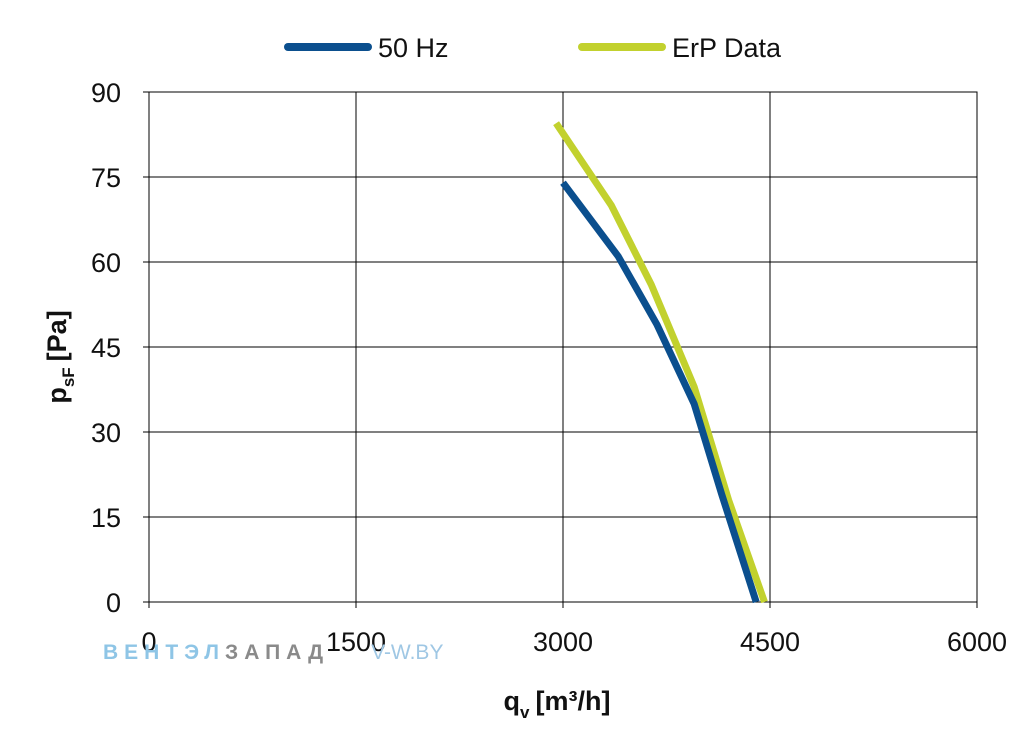 Image resolution: width=1031 pixels, height=733 pixels. What do you see at coordinates (533, 48) in the screenshot?
I see `legend: 50 Hz ErP Data` at bounding box center [533, 48].